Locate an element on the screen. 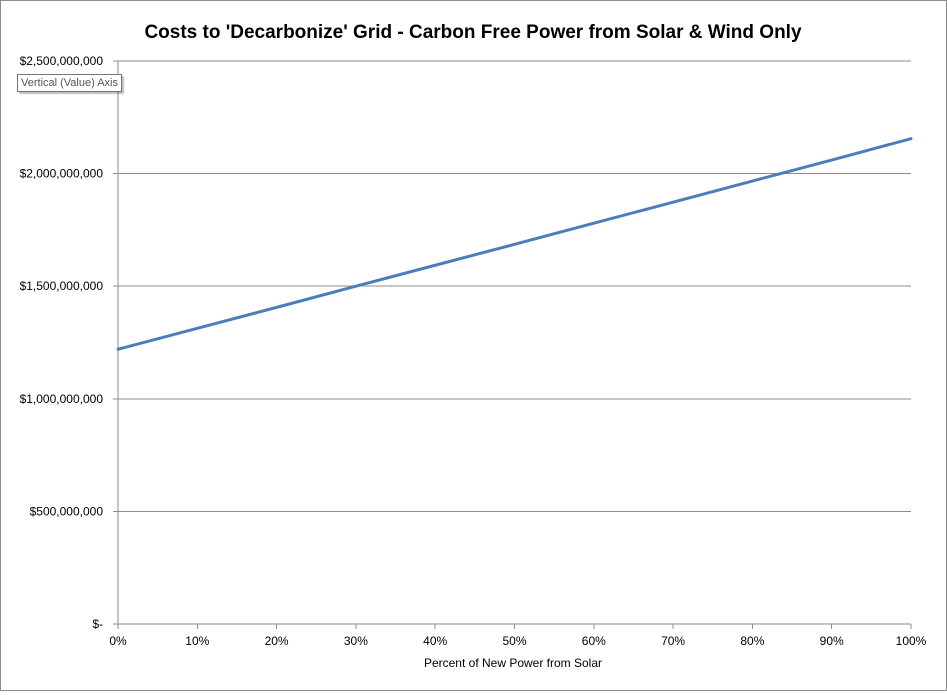 The height and width of the screenshot is (695, 947). x-tick-label: 40% is located at coordinates (435, 641).